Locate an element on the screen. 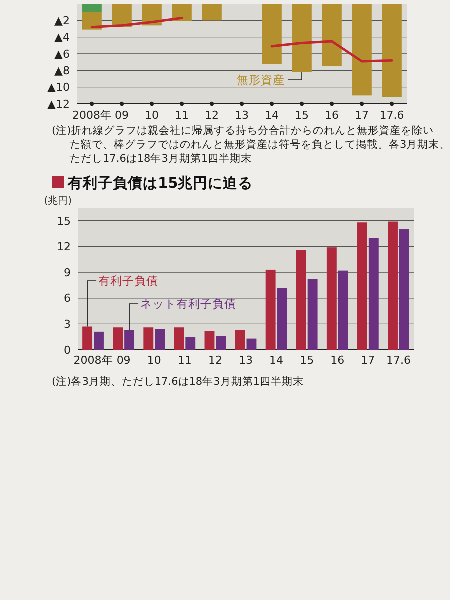 The width and height of the screenshot is (450, 600). y-tick-label: ▲12 is located at coordinates (59, 104).